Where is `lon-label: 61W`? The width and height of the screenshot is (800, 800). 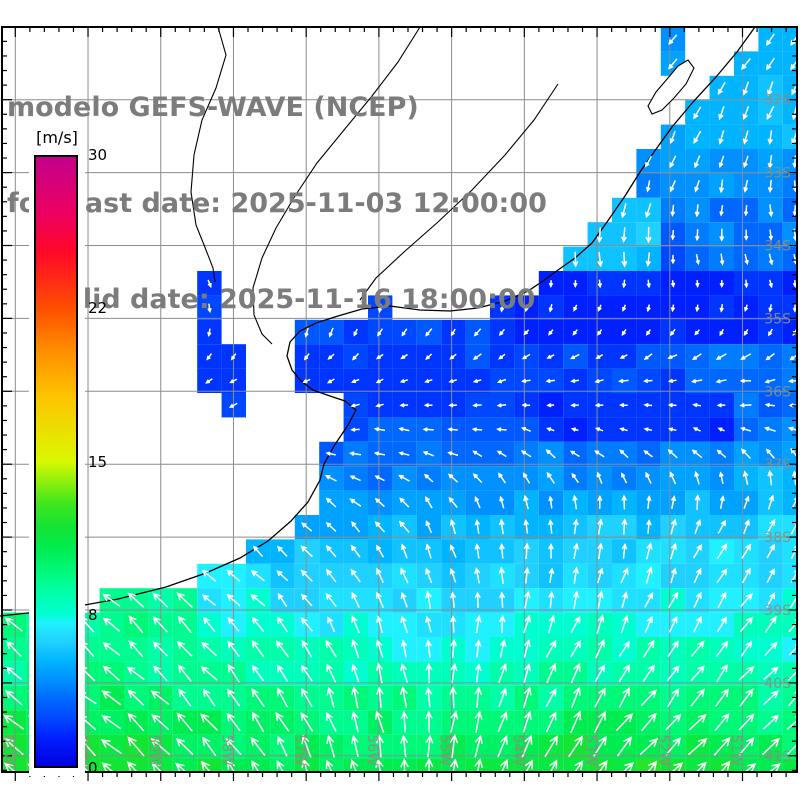 lon-label: 61W is located at coordinates (8, 750).